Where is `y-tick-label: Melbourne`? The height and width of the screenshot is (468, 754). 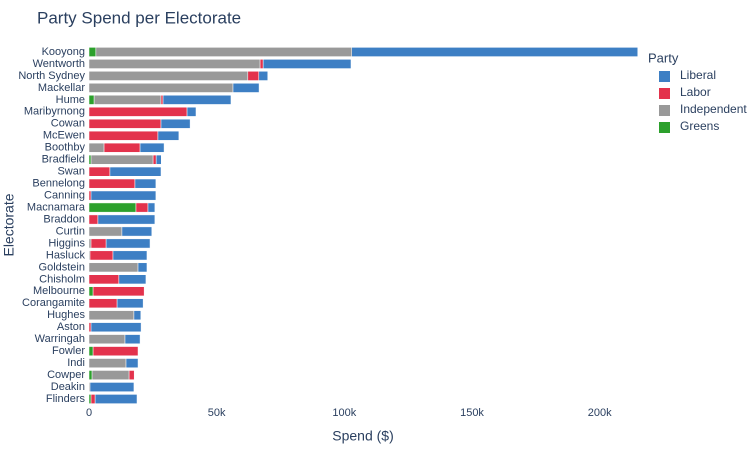
y-tick-label: Melbourne is located at coordinates (59, 291).